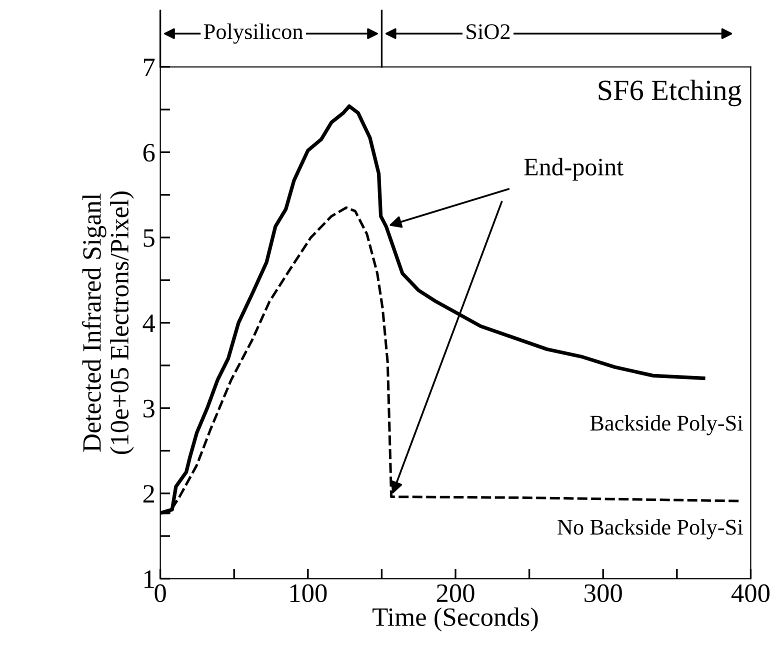 This screenshot has height=669, width=782. I want to click on y-tick-label: 4, so click(149, 323).